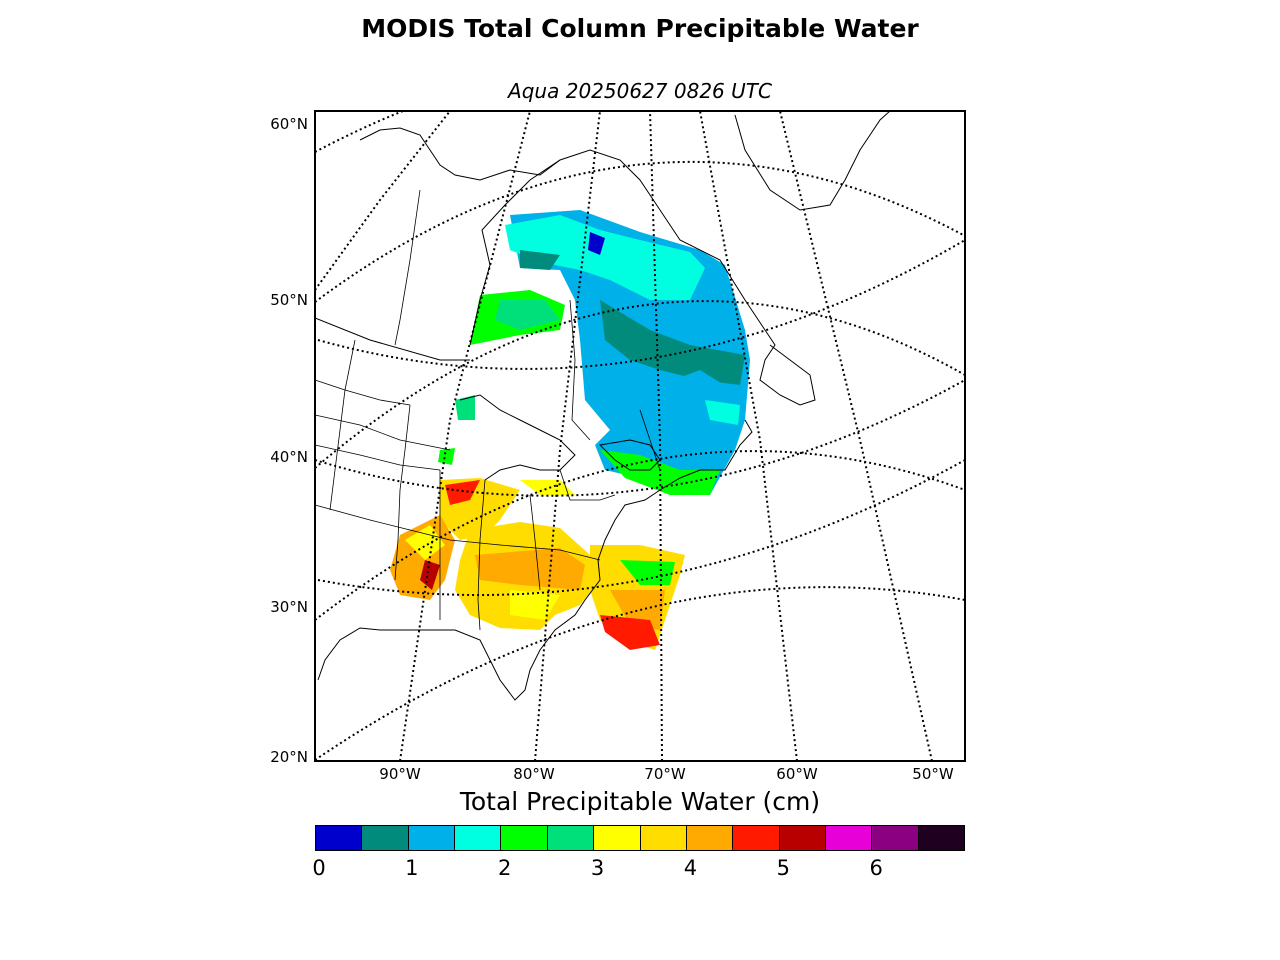 Image resolution: width=1280 pixels, height=960 pixels. Describe the element at coordinates (876, 868) in the screenshot. I see `colorbar-tick-label: 6` at that location.